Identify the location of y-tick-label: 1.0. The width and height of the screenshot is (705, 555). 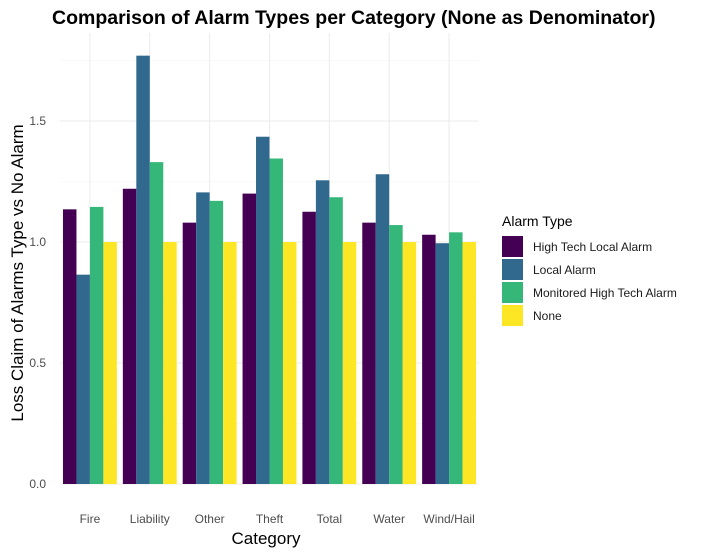
(37, 242).